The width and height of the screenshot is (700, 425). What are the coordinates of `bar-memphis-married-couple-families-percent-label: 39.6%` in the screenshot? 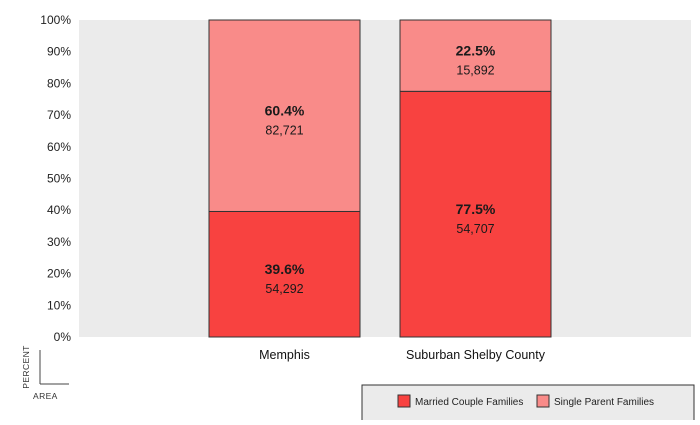 It's located at (285, 269).